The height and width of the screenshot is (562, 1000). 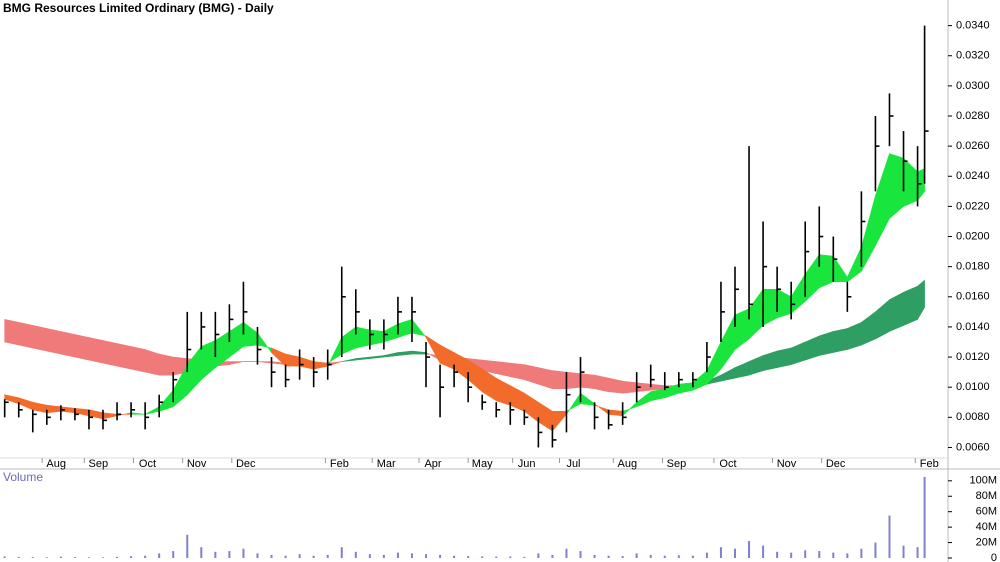 I want to click on y-tick-label: 0.0140, so click(x=973, y=327).